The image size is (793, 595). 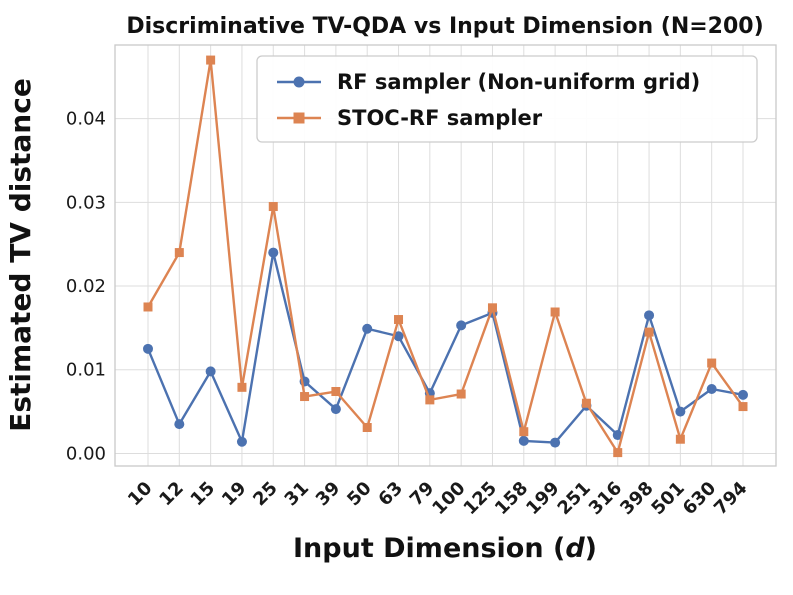 What do you see at coordinates (511, 498) in the screenshot?
I see `x-tick-label: 158` at bounding box center [511, 498].